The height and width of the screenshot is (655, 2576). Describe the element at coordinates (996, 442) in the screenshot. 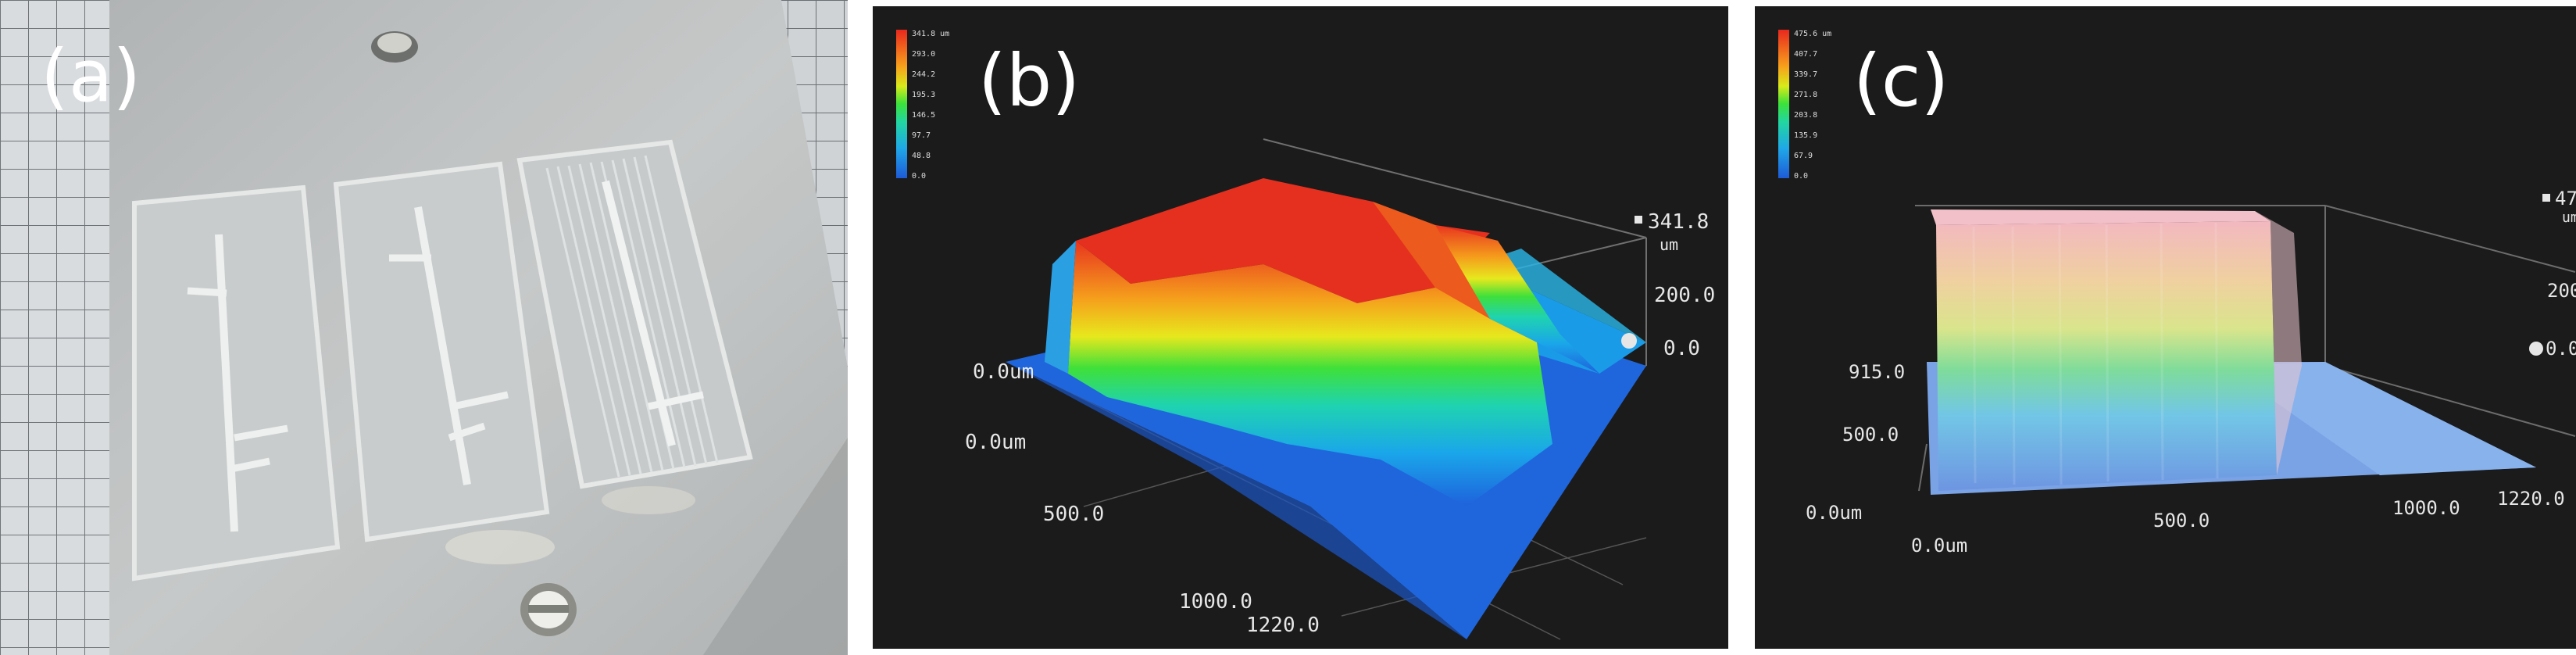

I see `x-origin-label-b: 0.0um` at that location.